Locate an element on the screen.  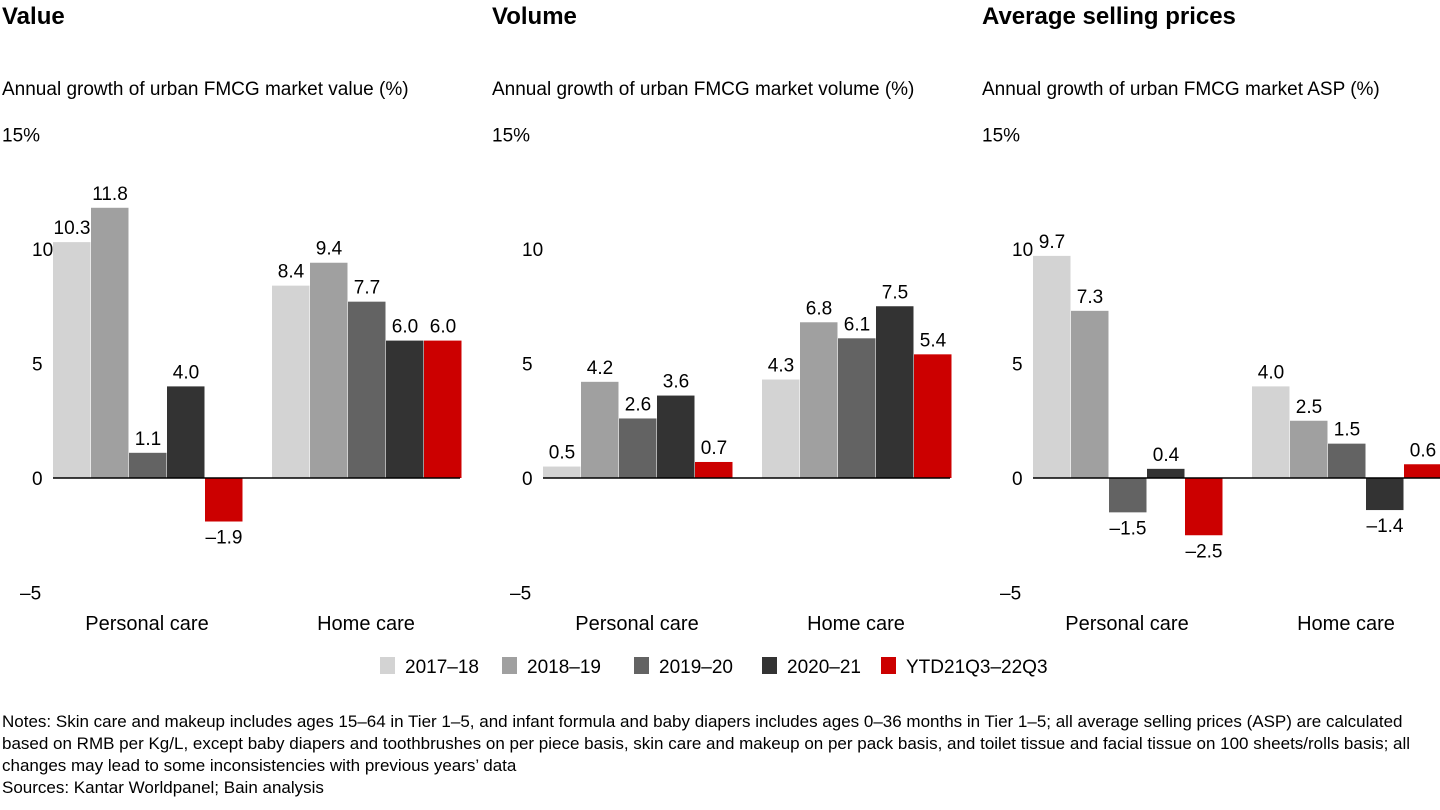
data-label: 5.4 is located at coordinates (933, 340).